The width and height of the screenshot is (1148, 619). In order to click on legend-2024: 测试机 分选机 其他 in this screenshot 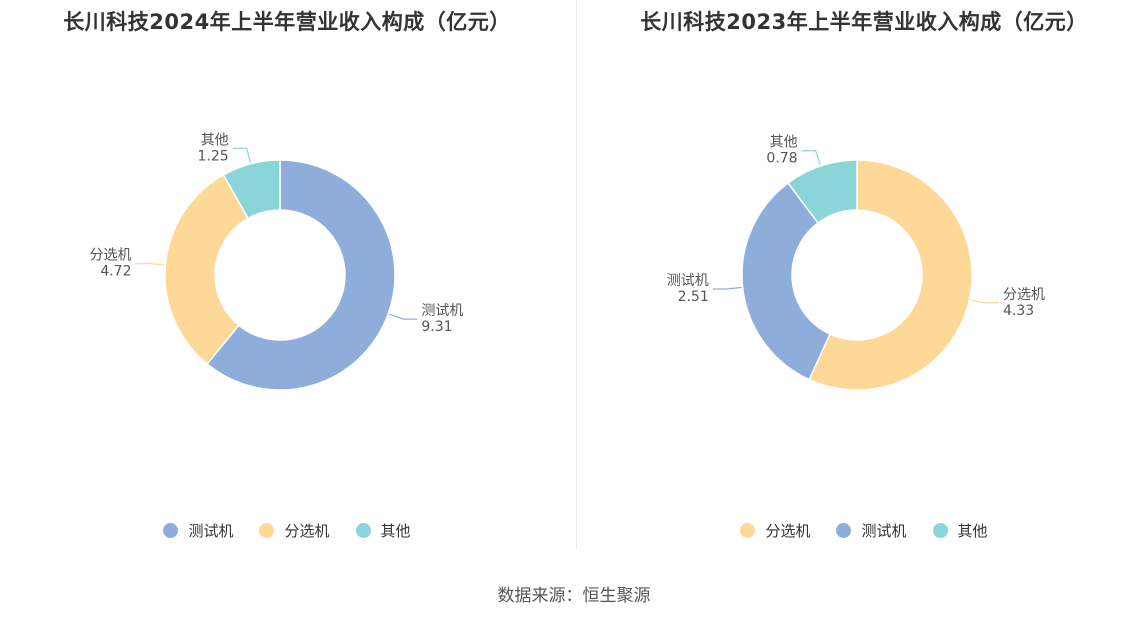, I will do `click(287, 530)`.